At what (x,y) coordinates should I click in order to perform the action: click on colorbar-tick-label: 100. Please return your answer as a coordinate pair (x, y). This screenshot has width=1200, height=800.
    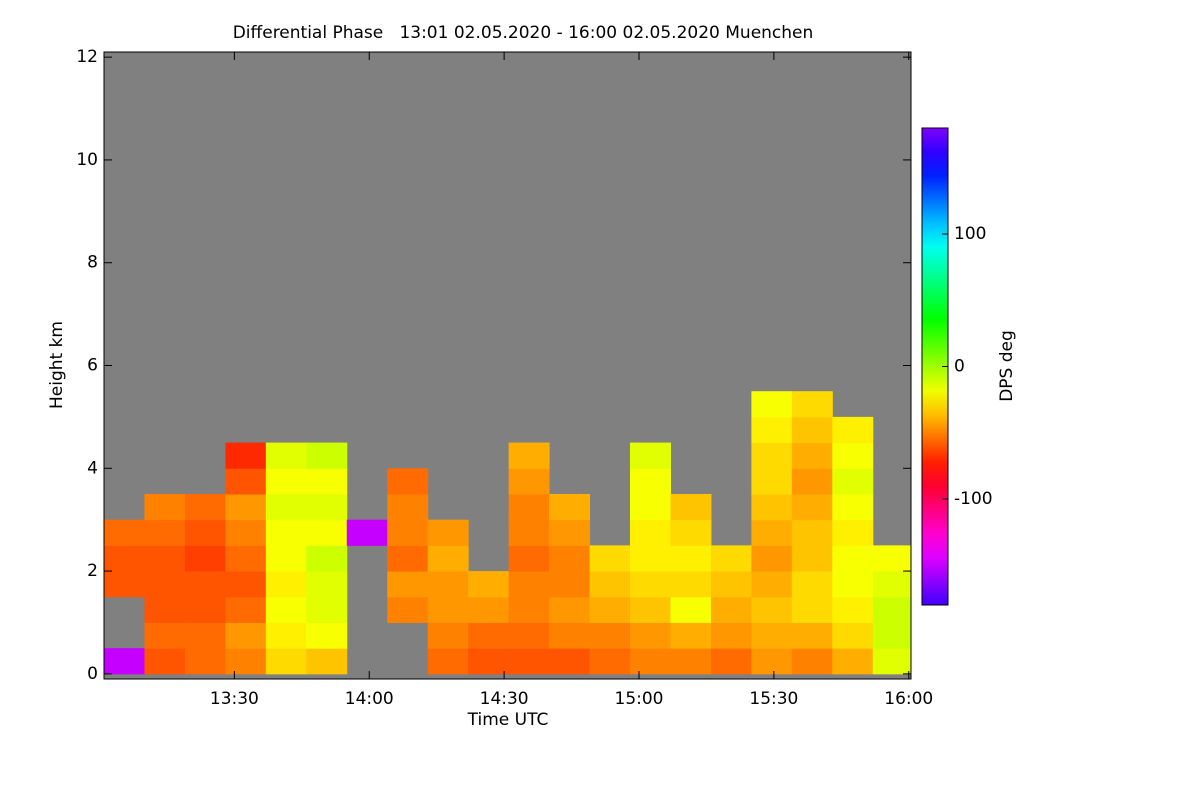
    Looking at the image, I should click on (970, 234).